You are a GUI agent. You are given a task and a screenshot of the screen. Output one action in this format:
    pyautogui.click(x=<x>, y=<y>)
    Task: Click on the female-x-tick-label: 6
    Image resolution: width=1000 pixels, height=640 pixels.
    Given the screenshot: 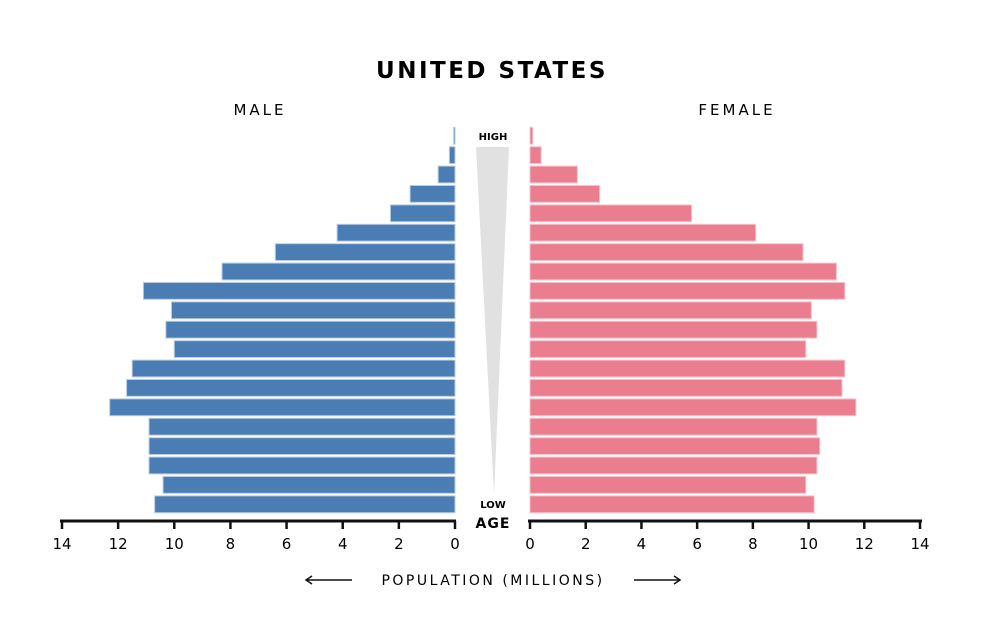 What is the action you would take?
    pyautogui.click(x=697, y=544)
    